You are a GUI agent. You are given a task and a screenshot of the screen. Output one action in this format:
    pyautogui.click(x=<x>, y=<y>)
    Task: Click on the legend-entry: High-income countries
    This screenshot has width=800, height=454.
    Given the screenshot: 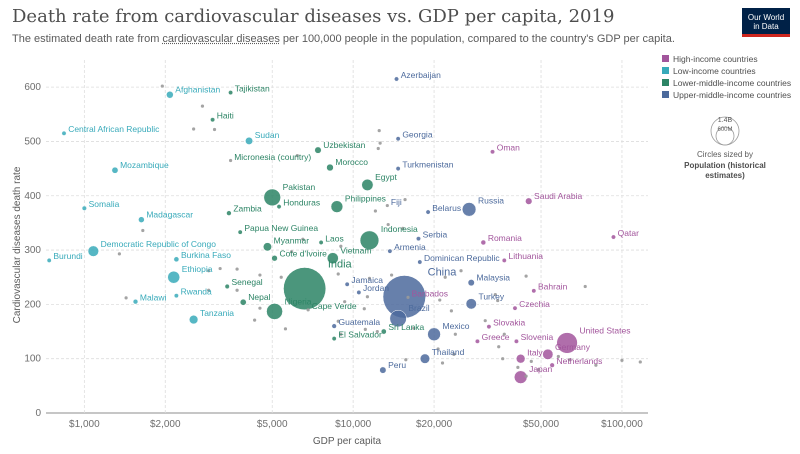 What is the action you would take?
    pyautogui.click(x=715, y=59)
    